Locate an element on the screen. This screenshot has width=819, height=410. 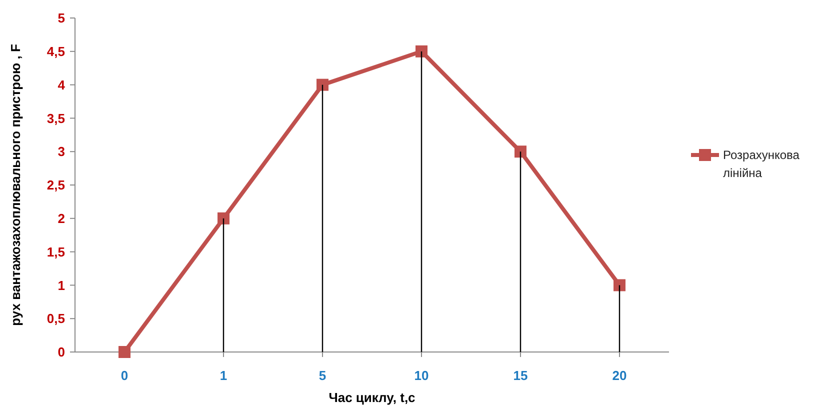
x-tick-label: 20 is located at coordinates (619, 375).